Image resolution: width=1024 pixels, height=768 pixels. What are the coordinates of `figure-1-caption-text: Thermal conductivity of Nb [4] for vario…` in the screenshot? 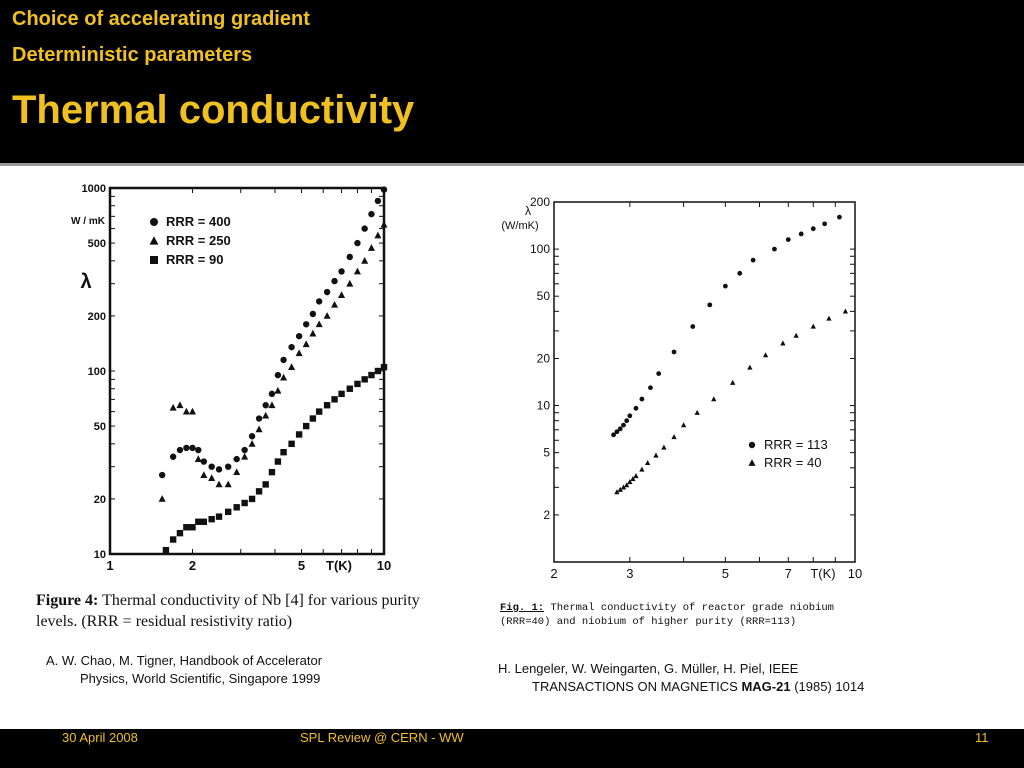 It's located at (228, 611).